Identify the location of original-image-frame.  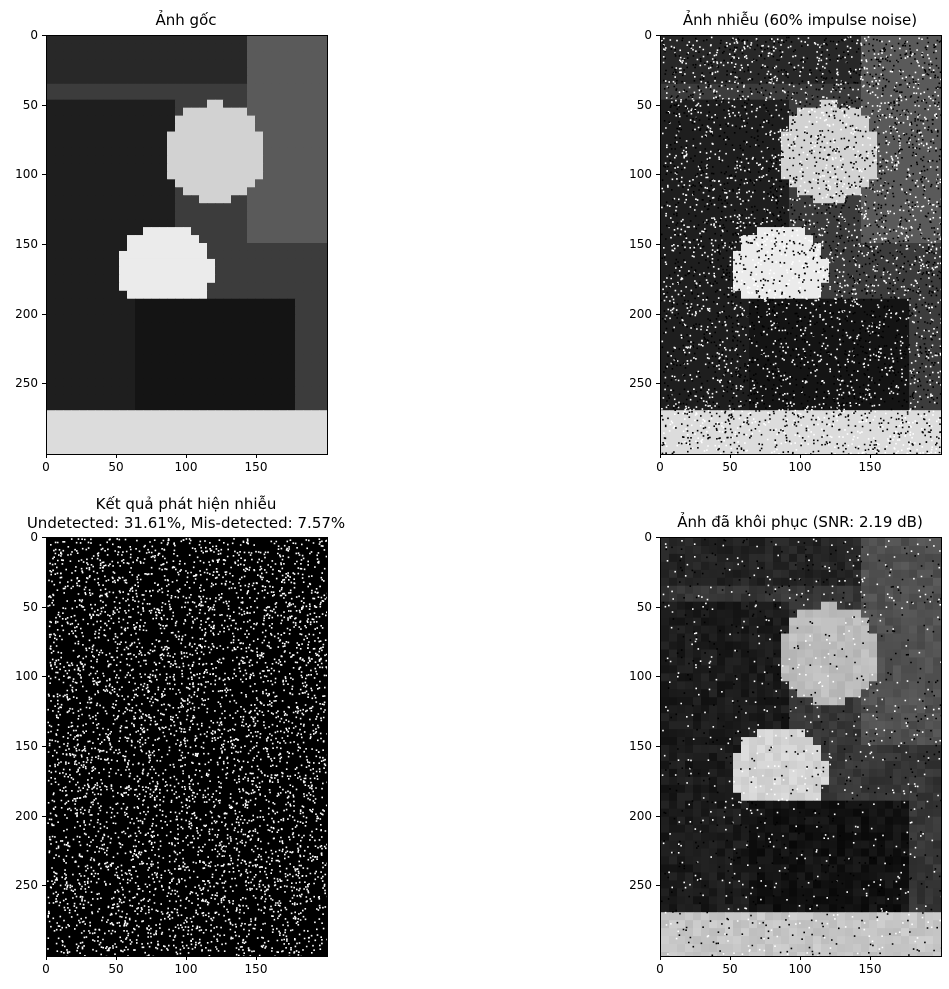
(187, 245).